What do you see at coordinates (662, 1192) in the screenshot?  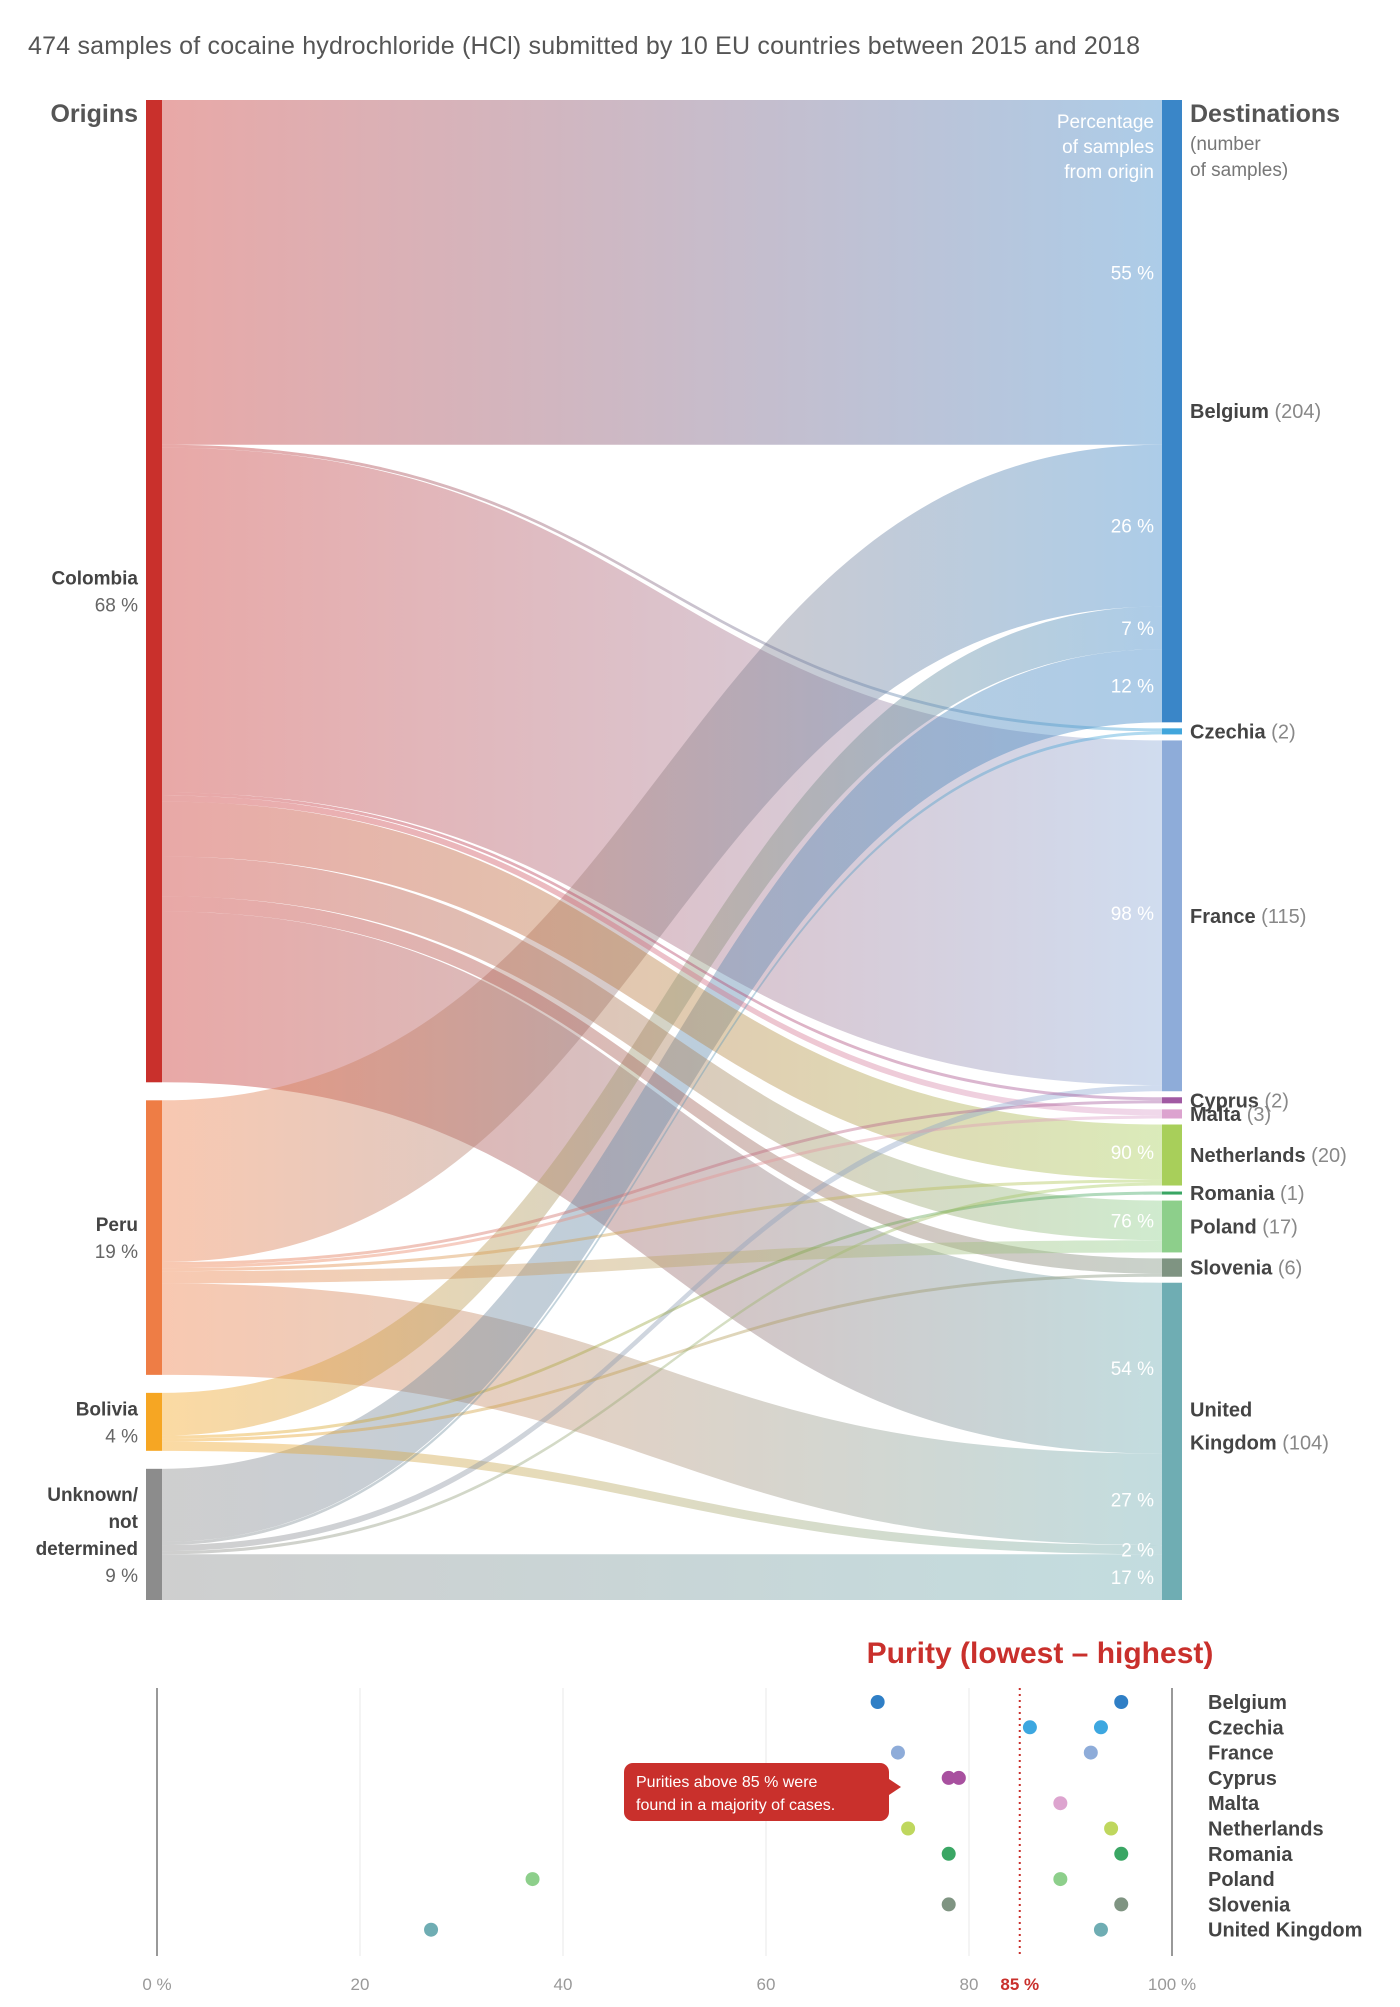 I see `flow-peru-to-malta` at bounding box center [662, 1192].